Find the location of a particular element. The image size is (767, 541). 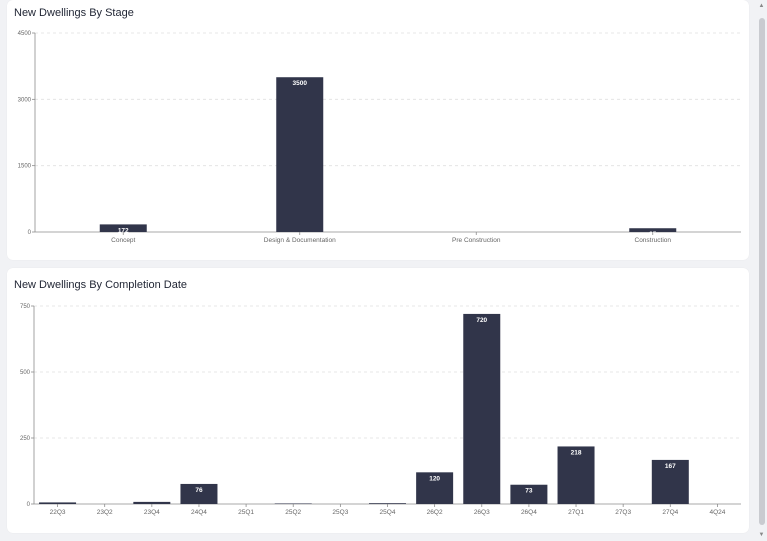

completion-y-tick-label: 0 is located at coordinates (29, 505).